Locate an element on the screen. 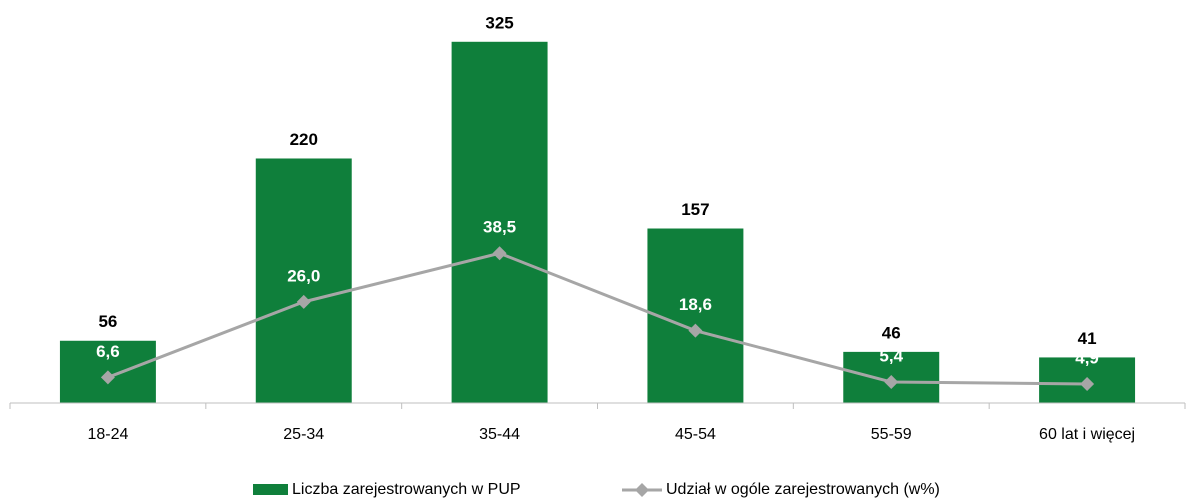 Image resolution: width=1195 pixels, height=499 pixels. line-label: 26,0 is located at coordinates (303, 275).